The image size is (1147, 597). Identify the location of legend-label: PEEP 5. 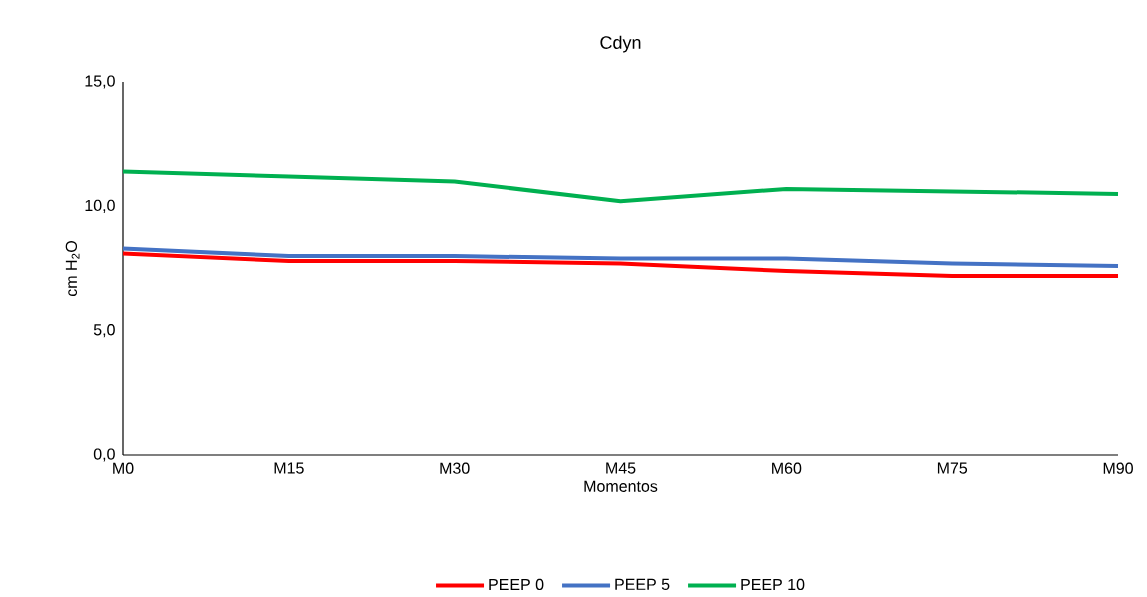
(642, 584).